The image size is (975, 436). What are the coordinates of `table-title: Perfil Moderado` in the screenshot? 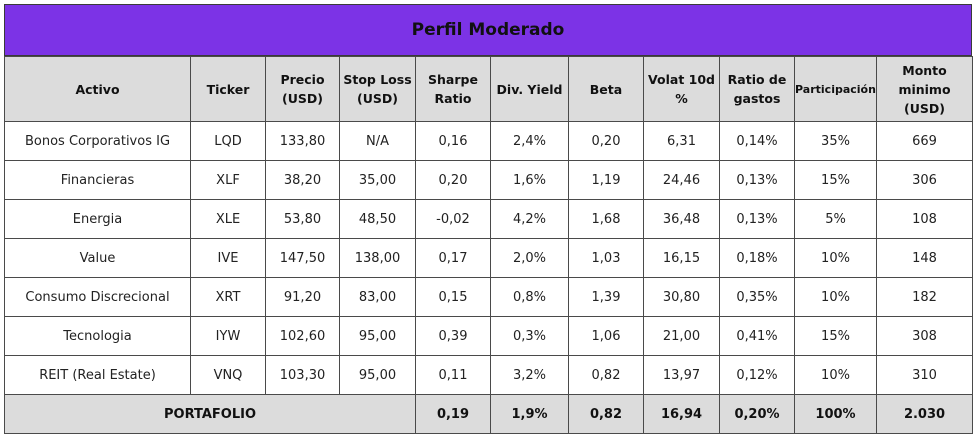 It's located at (488, 30).